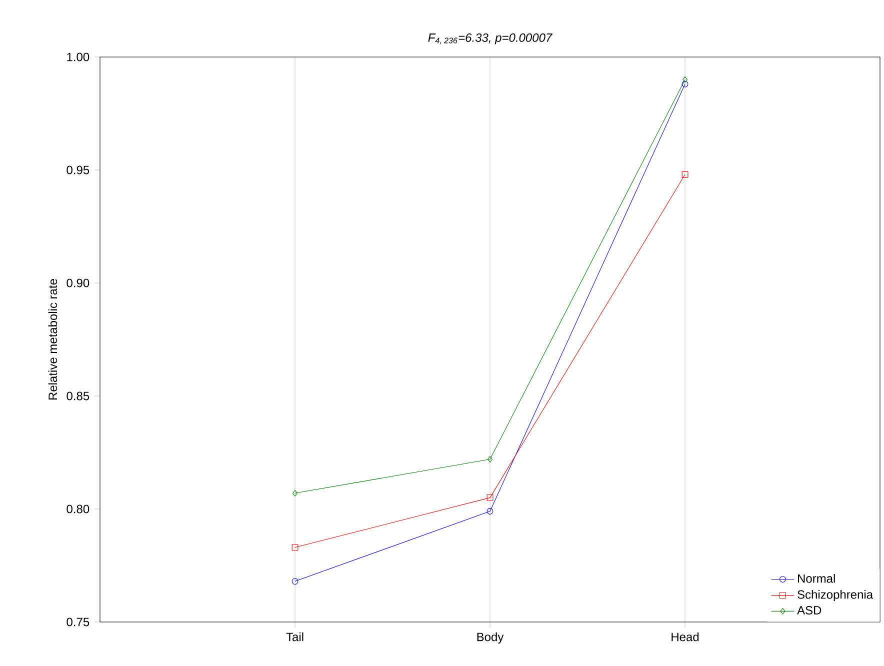 This screenshot has height=666, width=884. I want to click on x-tick-label: Head, so click(685, 637).